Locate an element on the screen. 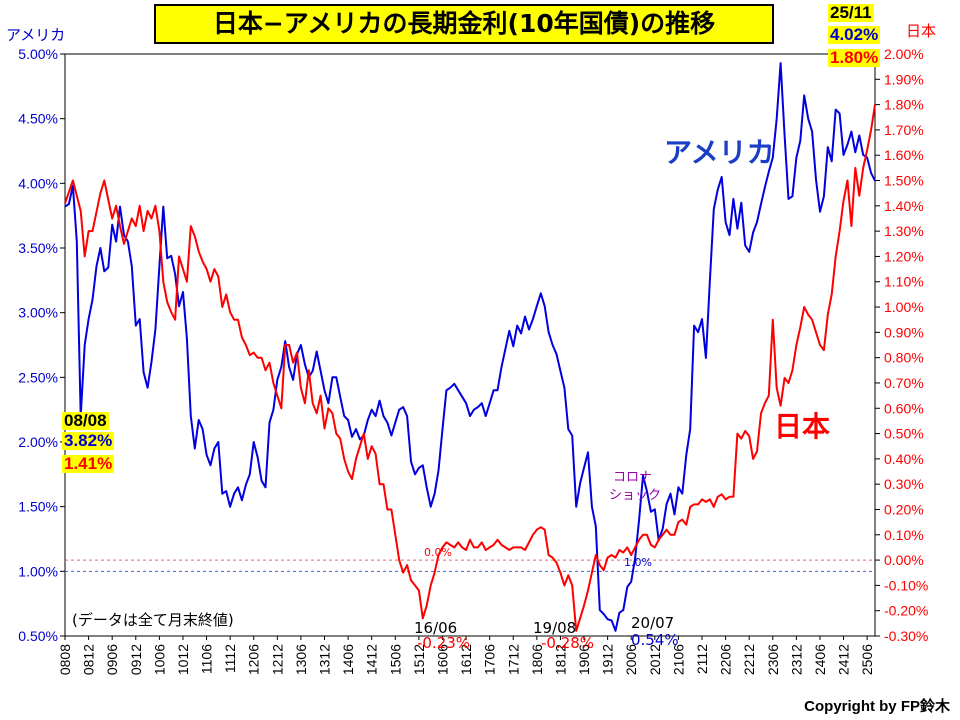  x-tick-label: 2012 is located at coordinates (655, 659).